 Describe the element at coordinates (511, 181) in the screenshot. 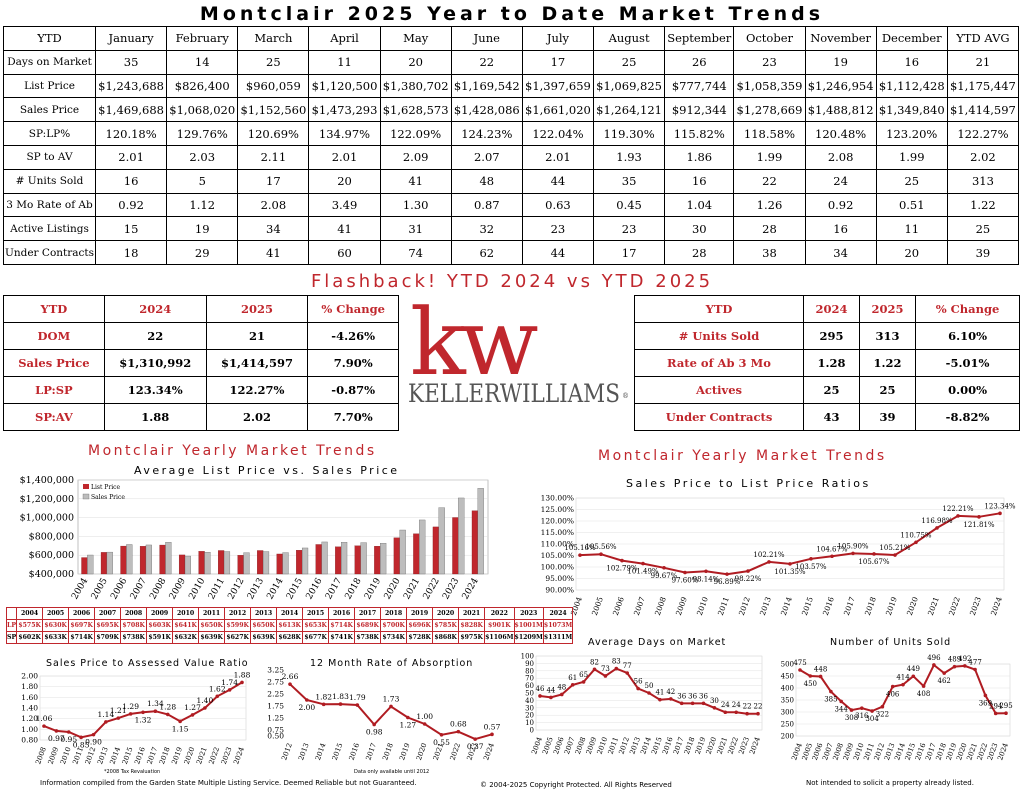

I see `table-row: # Units Sold 16 5 17 20 41 48 44 35 16 22 24 25 313` at that location.